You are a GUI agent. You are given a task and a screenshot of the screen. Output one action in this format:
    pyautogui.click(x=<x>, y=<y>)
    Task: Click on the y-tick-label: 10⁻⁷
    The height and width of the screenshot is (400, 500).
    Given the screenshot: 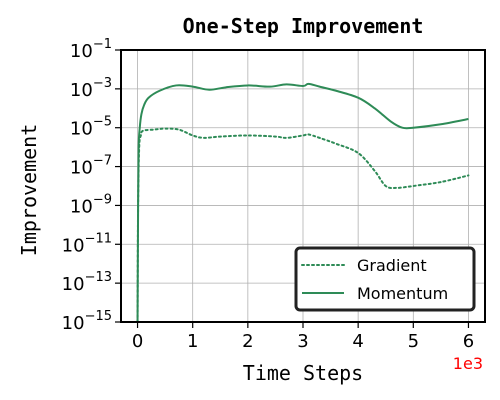 What is the action you would take?
    pyautogui.click(x=91, y=166)
    